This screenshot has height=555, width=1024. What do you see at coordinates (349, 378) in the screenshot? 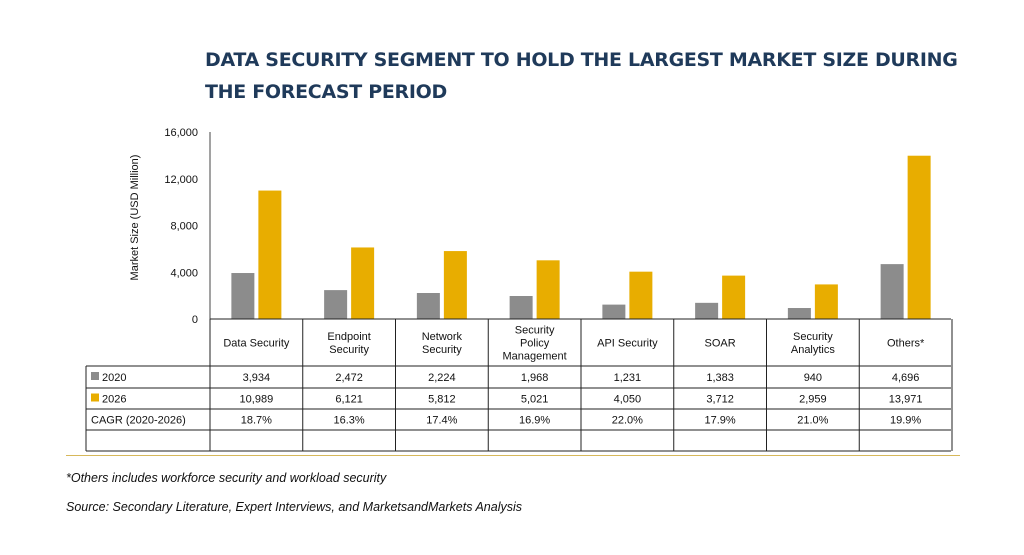
I see `data-label-2020: 2,472` at bounding box center [349, 378].